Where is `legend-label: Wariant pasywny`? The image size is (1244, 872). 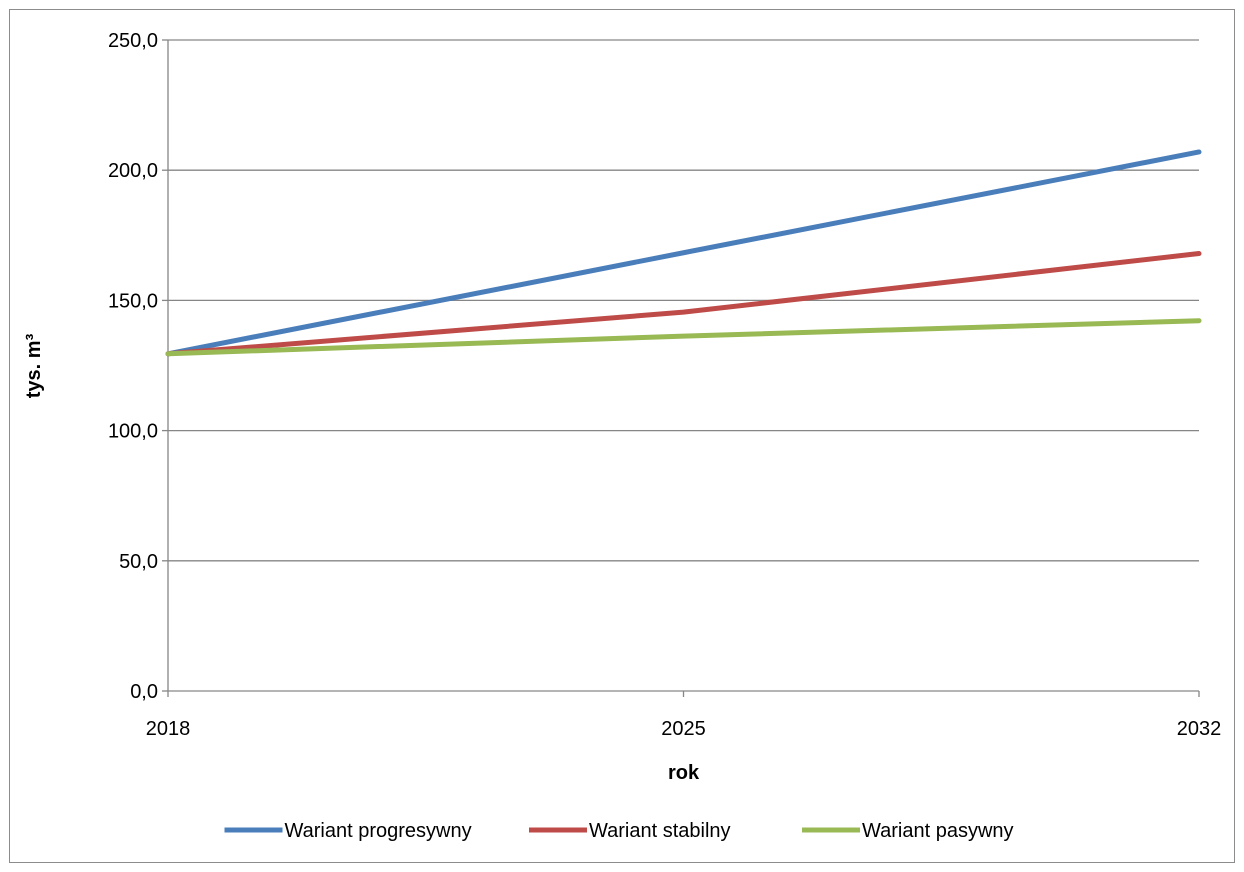 legend-label: Wariant pasywny is located at coordinates (938, 831).